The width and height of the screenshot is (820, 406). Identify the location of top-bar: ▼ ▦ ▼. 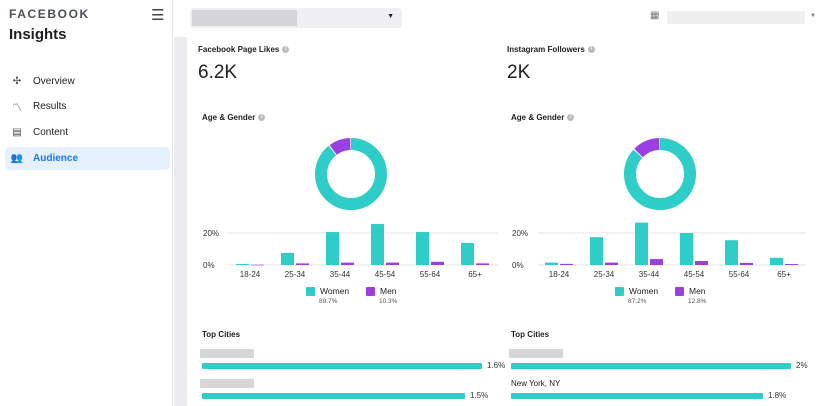
(497, 18).